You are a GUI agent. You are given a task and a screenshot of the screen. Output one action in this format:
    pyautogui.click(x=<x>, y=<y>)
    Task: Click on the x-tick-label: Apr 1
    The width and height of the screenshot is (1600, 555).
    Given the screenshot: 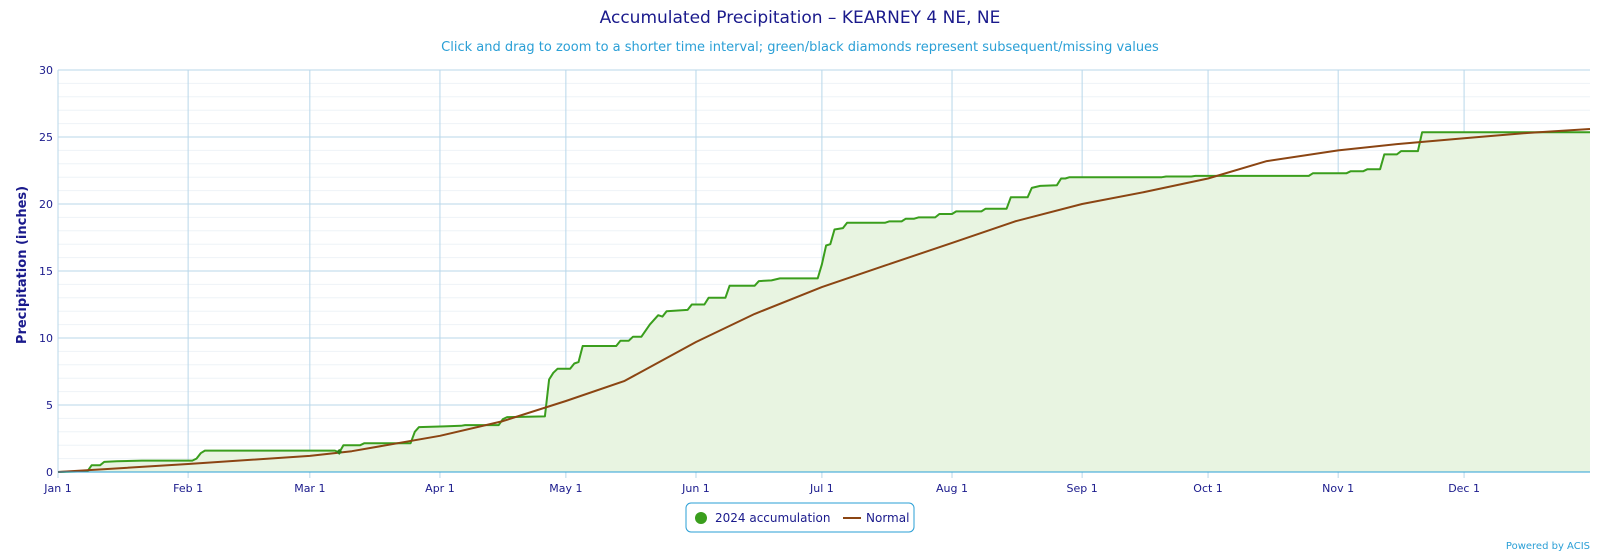 What is the action you would take?
    pyautogui.click(x=440, y=488)
    